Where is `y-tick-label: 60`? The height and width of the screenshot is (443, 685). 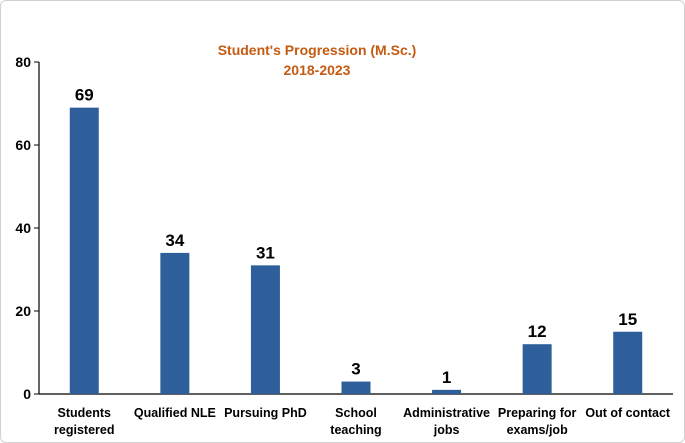 y-tick-label: 60 is located at coordinates (23, 145).